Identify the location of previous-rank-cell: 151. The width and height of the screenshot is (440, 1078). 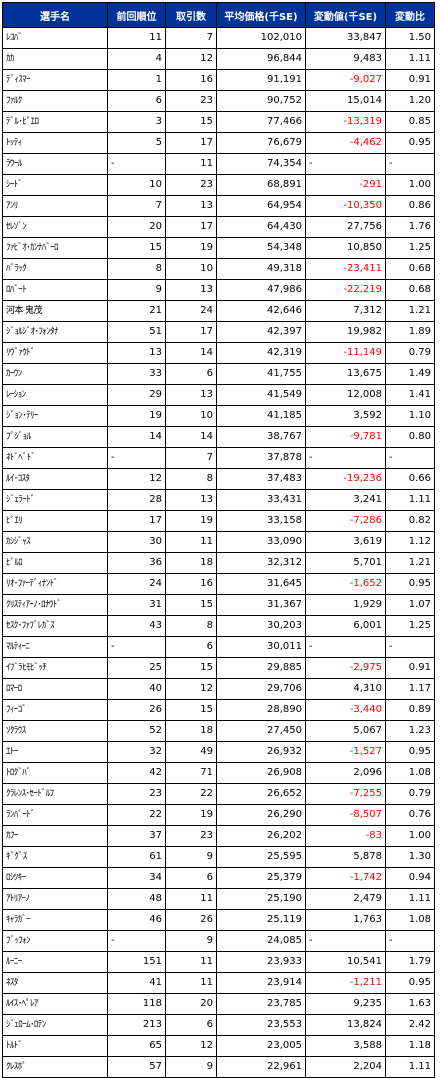
(136, 962).